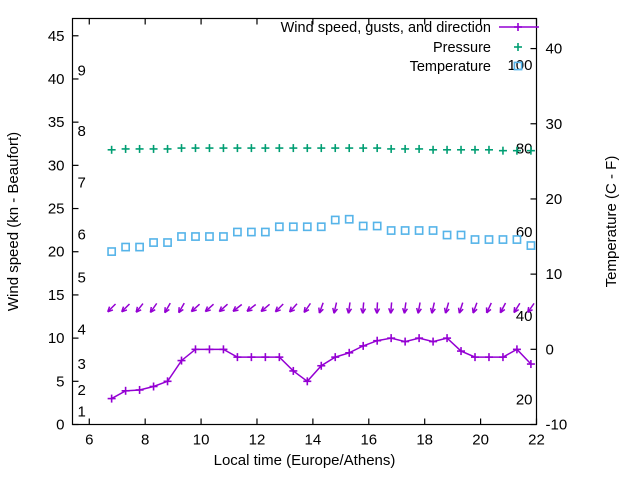 The width and height of the screenshot is (640, 480). I want to click on y-tick-label: 20, so click(56, 252).